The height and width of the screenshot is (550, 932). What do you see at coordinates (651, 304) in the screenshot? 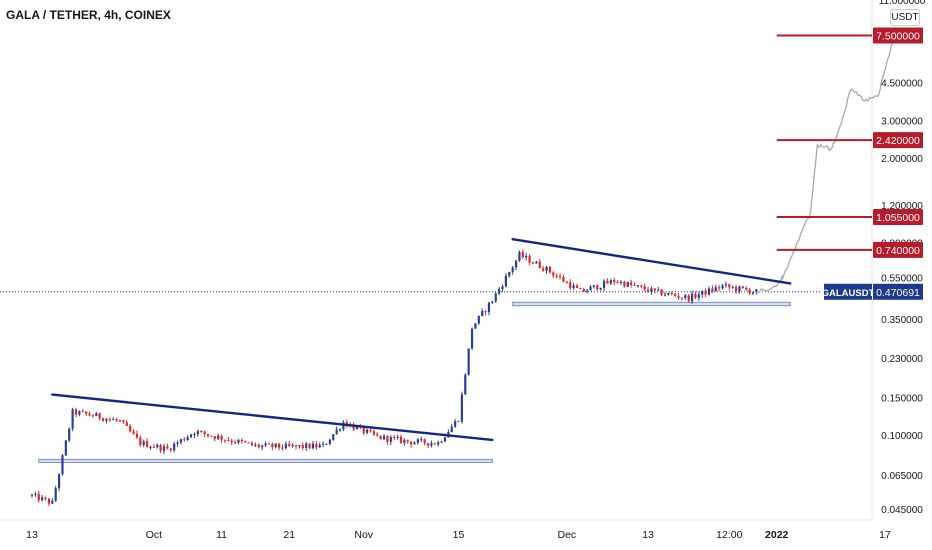
I see `support-zone` at bounding box center [651, 304].